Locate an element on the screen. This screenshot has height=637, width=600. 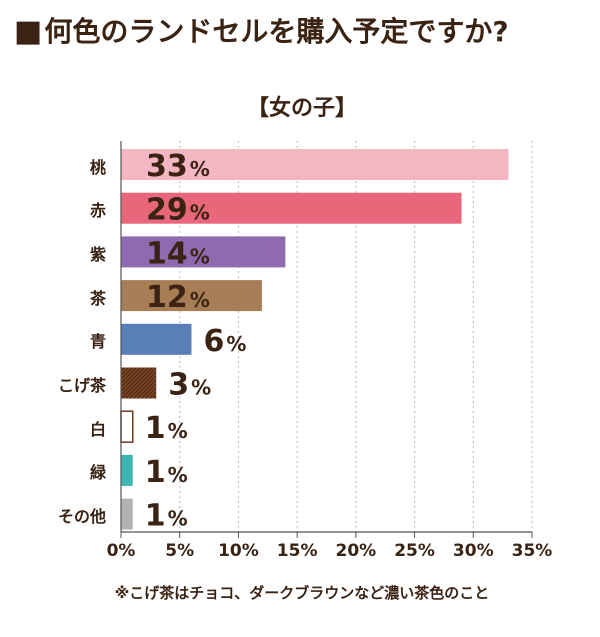
value-label: 12% is located at coordinates (178, 297).